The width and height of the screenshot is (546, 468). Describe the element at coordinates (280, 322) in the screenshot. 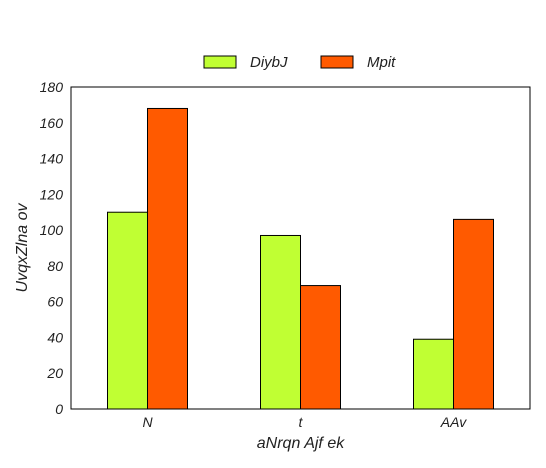

I see `bar-DiybJ-t` at that location.